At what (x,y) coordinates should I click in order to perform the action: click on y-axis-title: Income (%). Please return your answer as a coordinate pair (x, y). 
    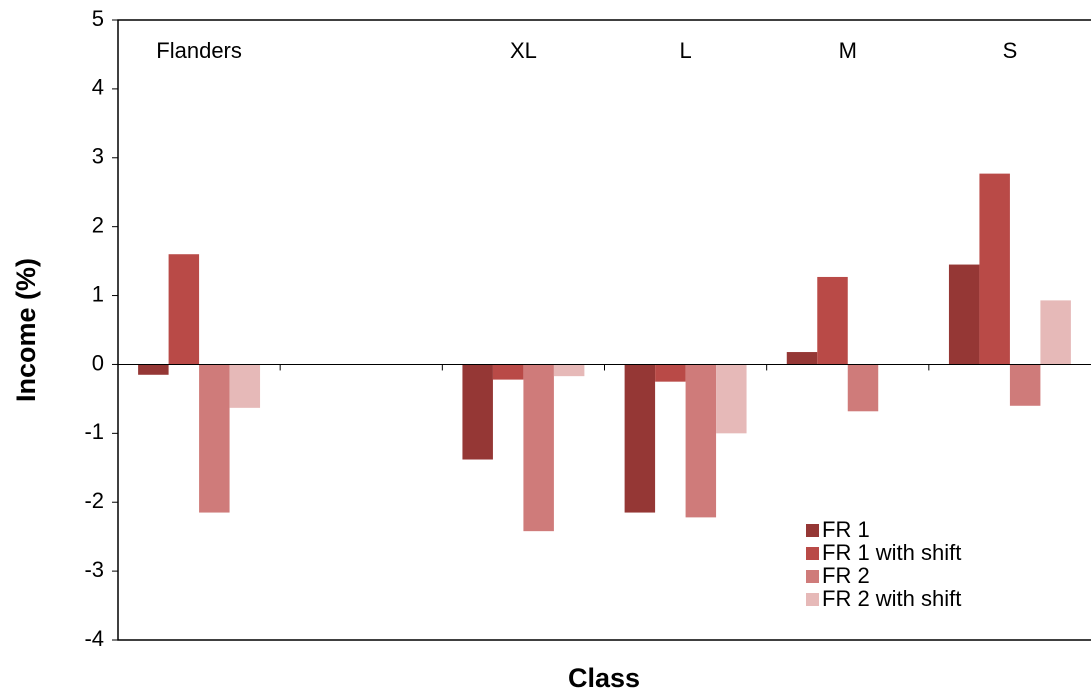
    Looking at the image, I should click on (26, 330).